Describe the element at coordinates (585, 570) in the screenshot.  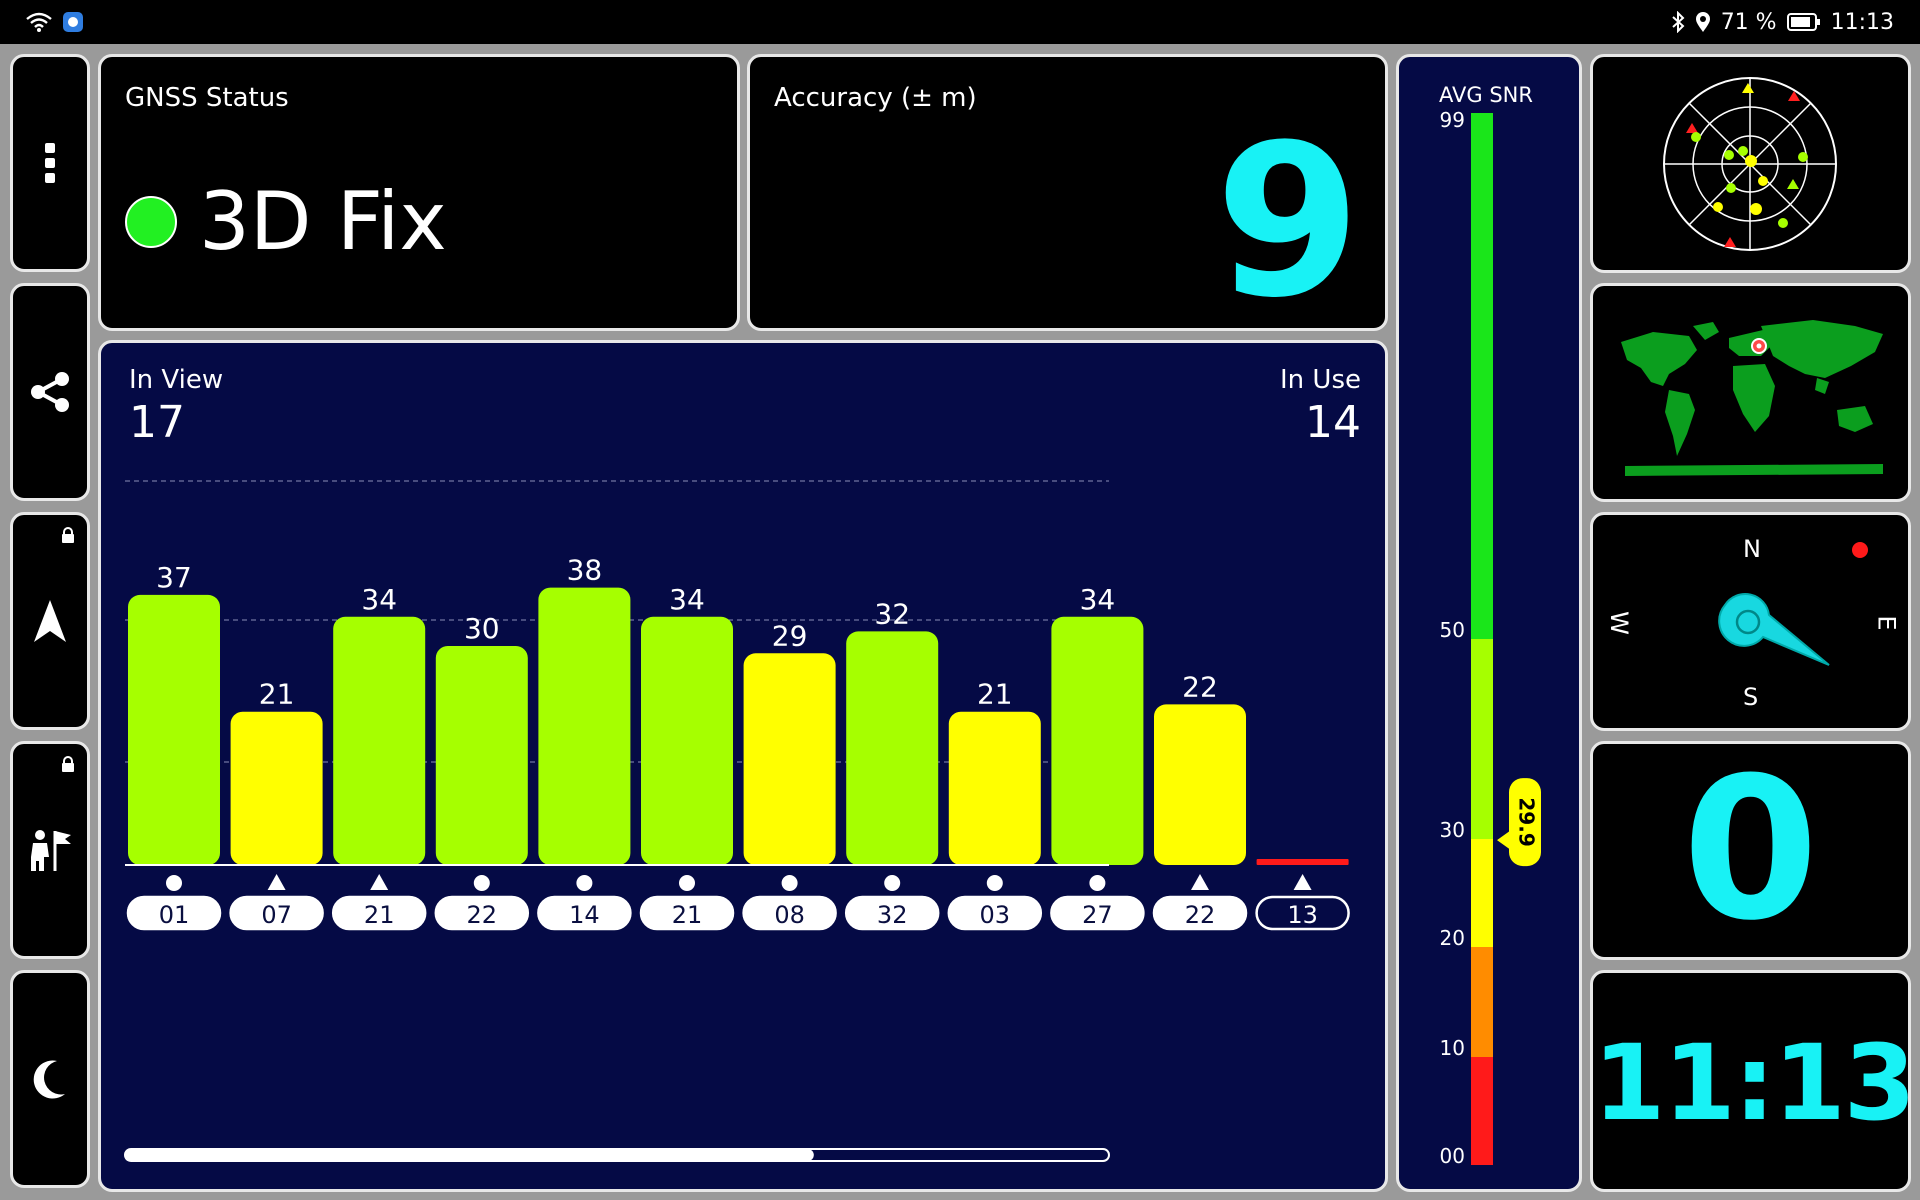
I see `bar-value-label: 38` at that location.